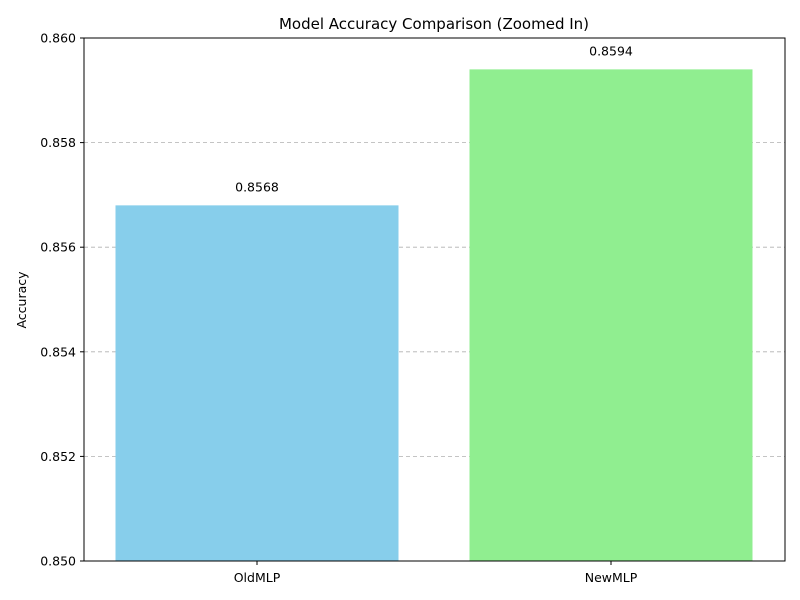 The height and width of the screenshot is (600, 800). Describe the element at coordinates (21, 300) in the screenshot. I see `y-axis-label: Accuracy` at that location.